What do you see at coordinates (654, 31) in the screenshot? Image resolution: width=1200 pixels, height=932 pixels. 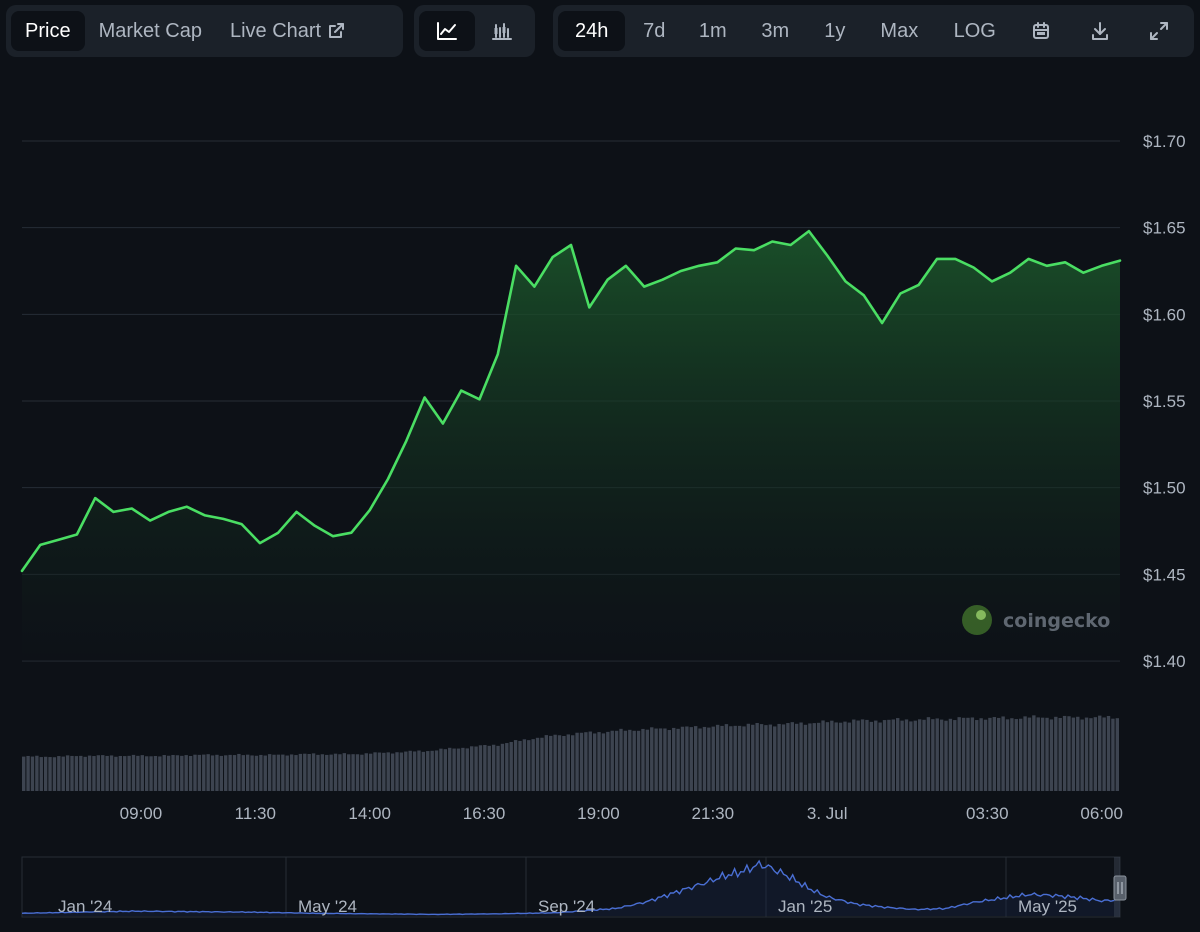 I see `range-7d-button: 7d` at bounding box center [654, 31].